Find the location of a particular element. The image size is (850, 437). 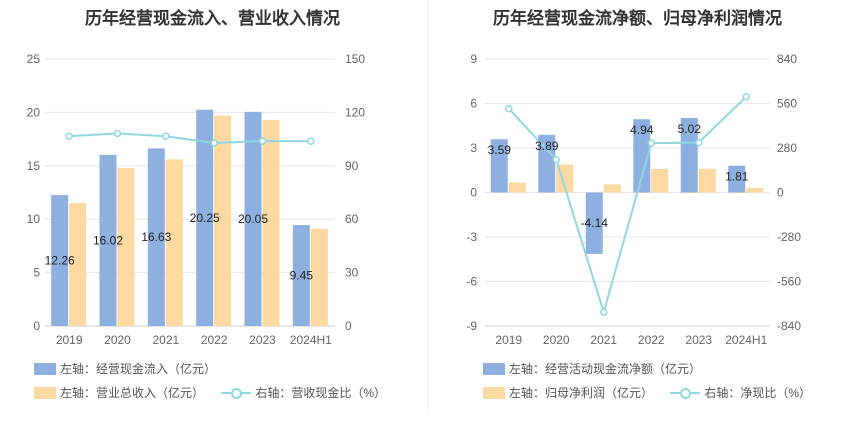

y-right-tick-label: 280 is located at coordinates (787, 148).